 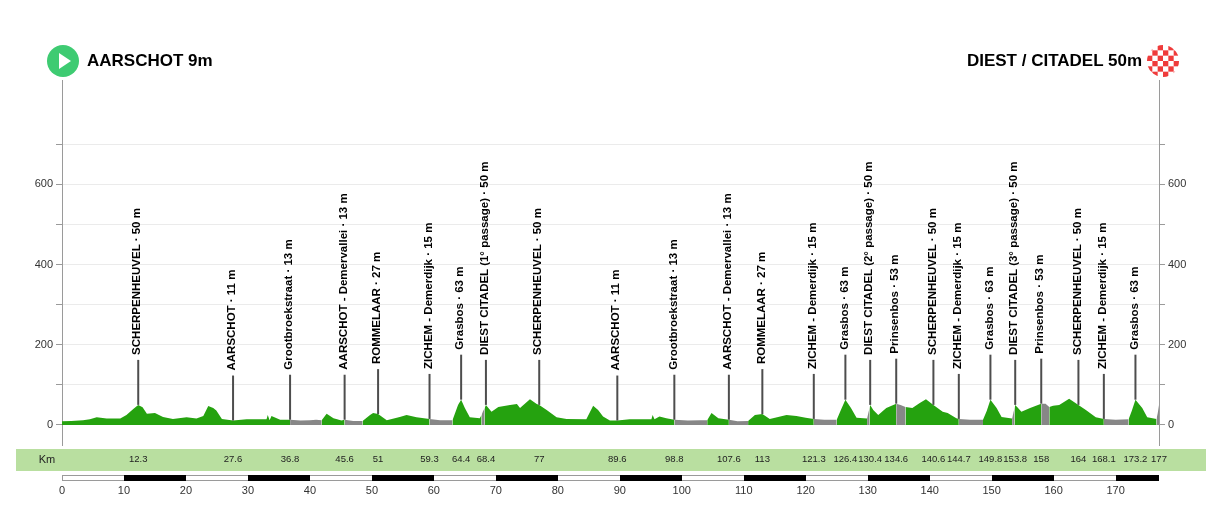 What do you see at coordinates (1103, 459) in the screenshot?
I see `x2-tick-label: 168.1` at bounding box center [1103, 459].